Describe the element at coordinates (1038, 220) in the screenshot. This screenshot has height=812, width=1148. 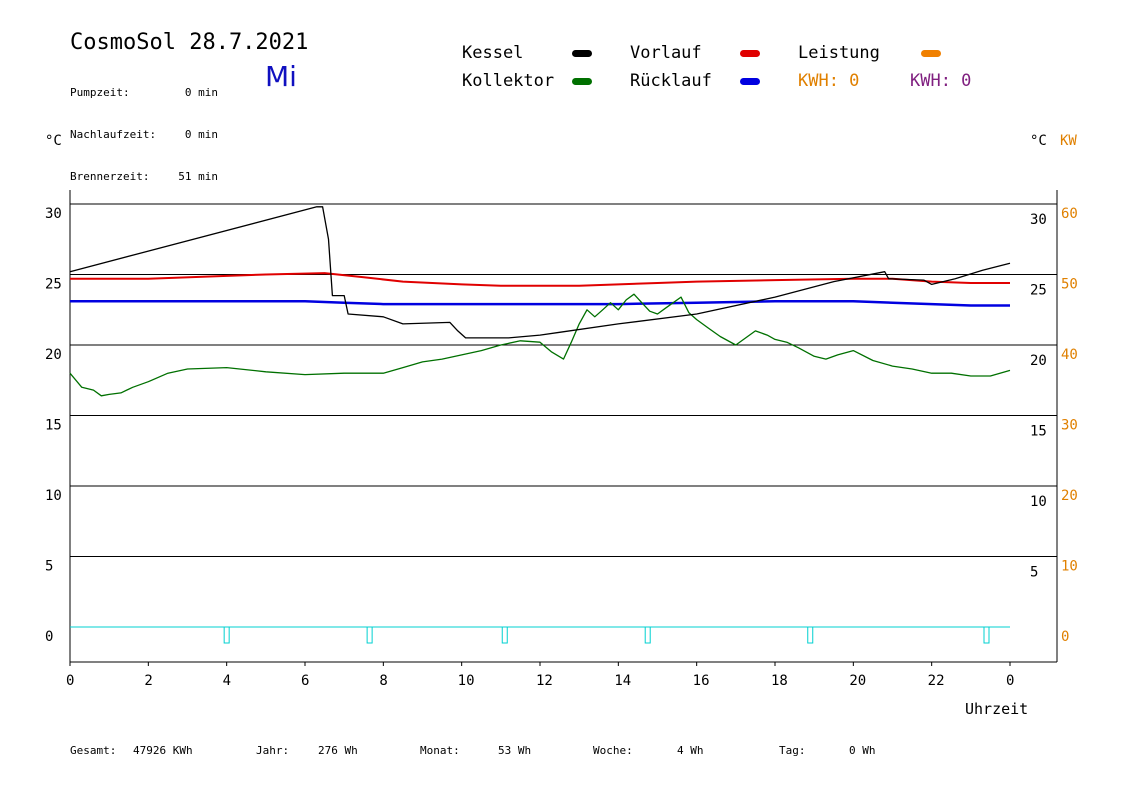
I see `y-tick-label-right: 30` at that location.